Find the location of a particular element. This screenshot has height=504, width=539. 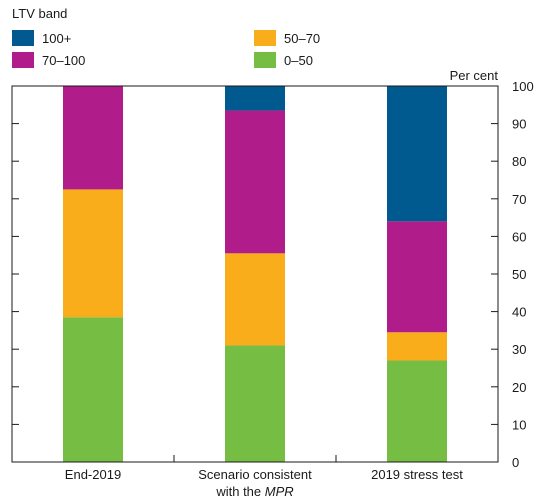

y-tick-label: 0 is located at coordinates (515, 462).